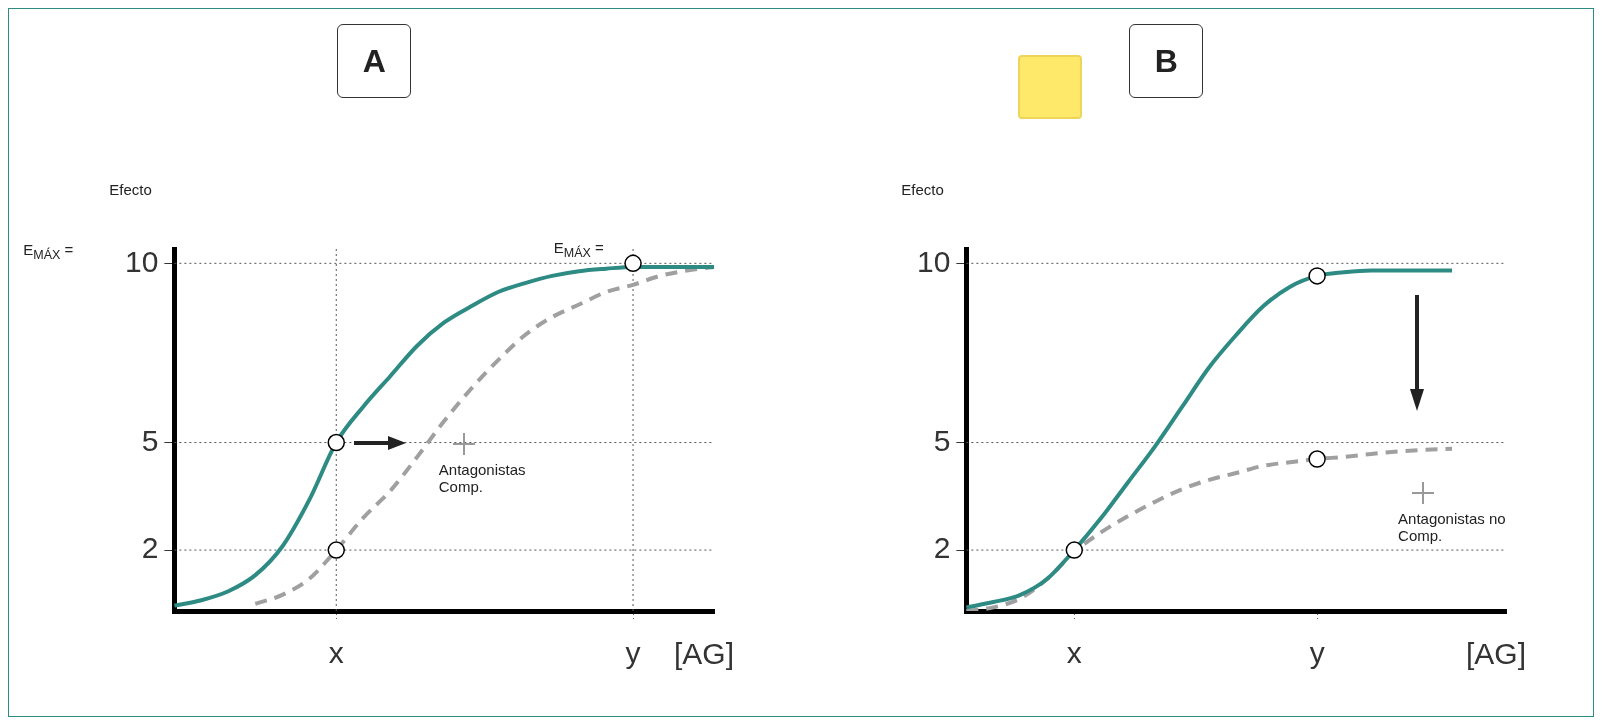  Describe the element at coordinates (1452, 527) in the screenshot. I see `annotation: Antagonistas no Comp.` at that location.